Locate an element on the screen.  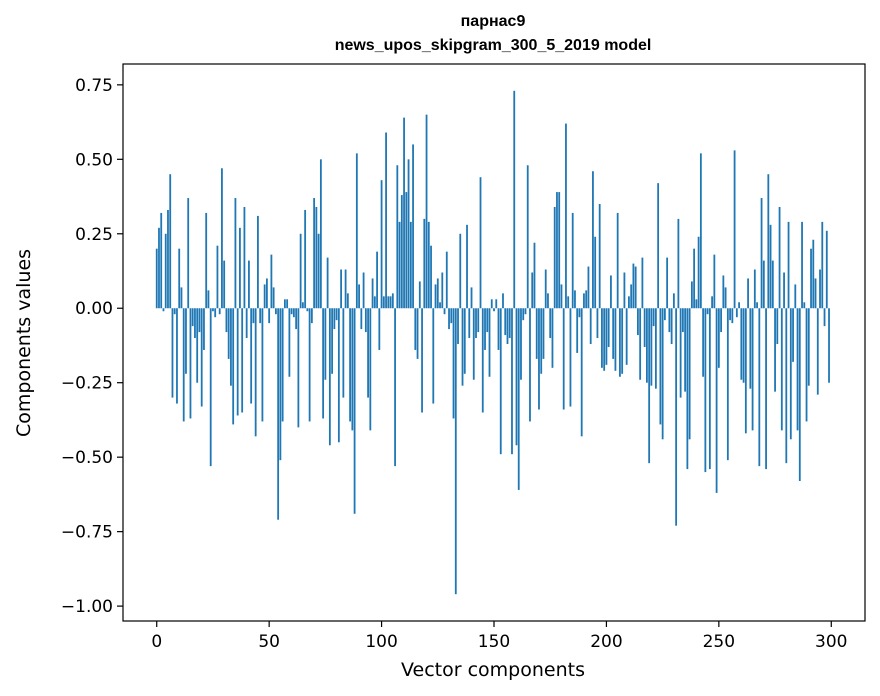
x-tick-label: 100 is located at coordinates (381, 642).